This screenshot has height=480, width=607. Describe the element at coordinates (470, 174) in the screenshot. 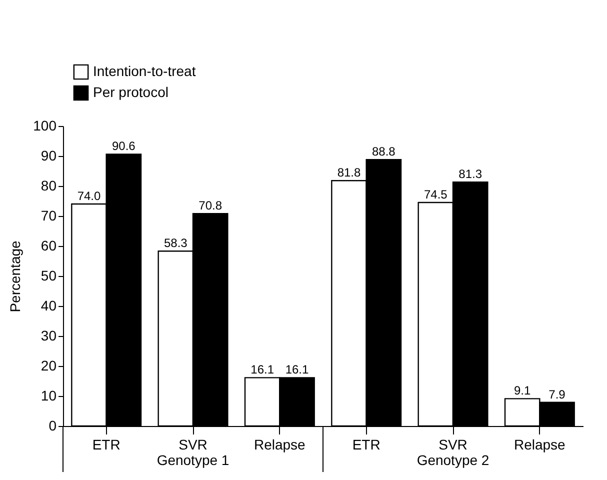

I see `data-label: 81.3` at that location.